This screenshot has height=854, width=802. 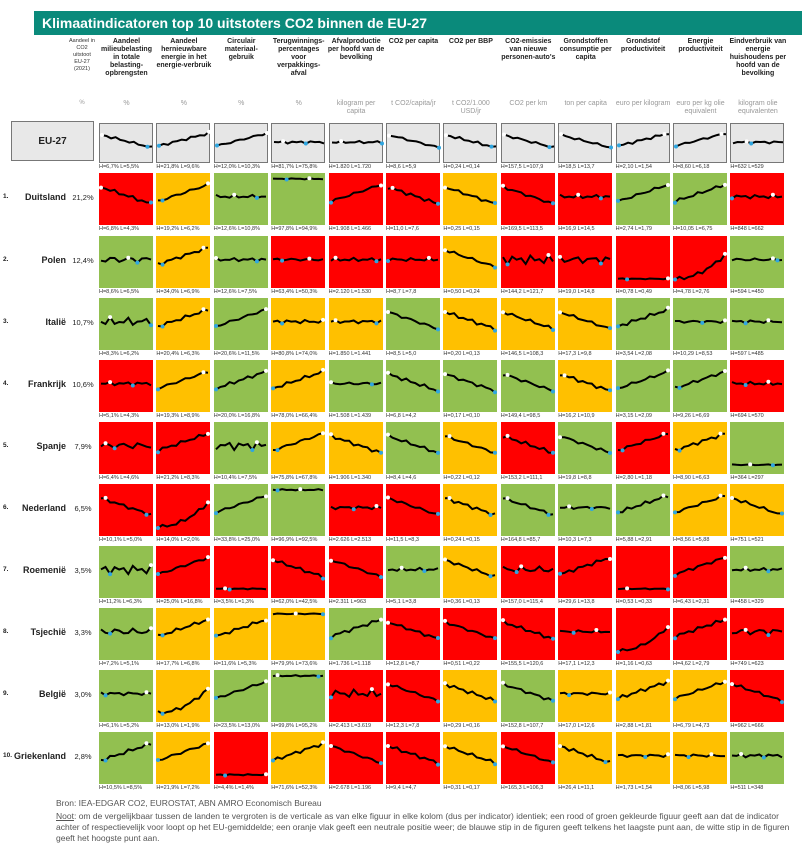 I want to click on high-low-label: H=99,8% L=95,2%, so click(x=294, y=726).